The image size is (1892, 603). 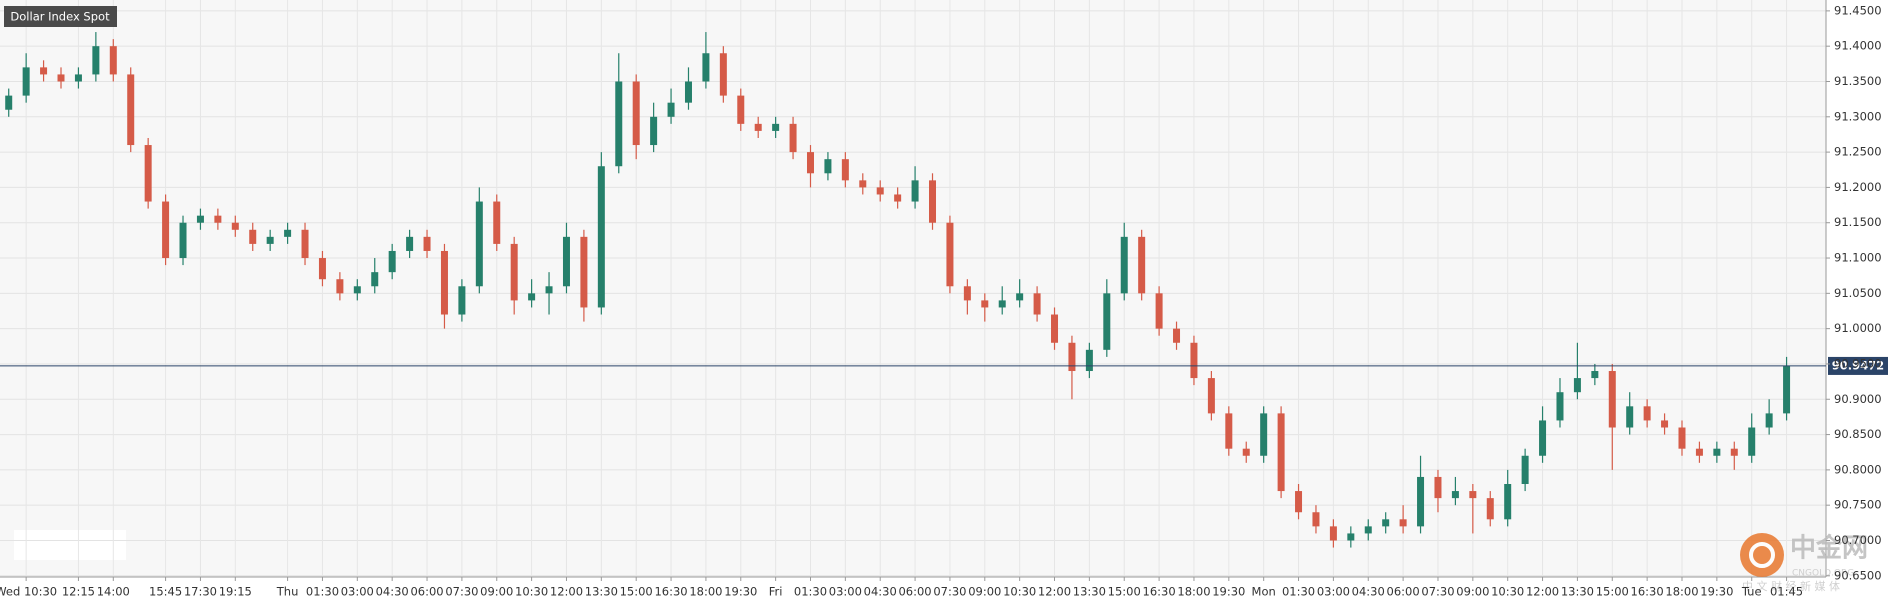 I want to click on x-tick-label: 17:30, so click(x=200, y=592).